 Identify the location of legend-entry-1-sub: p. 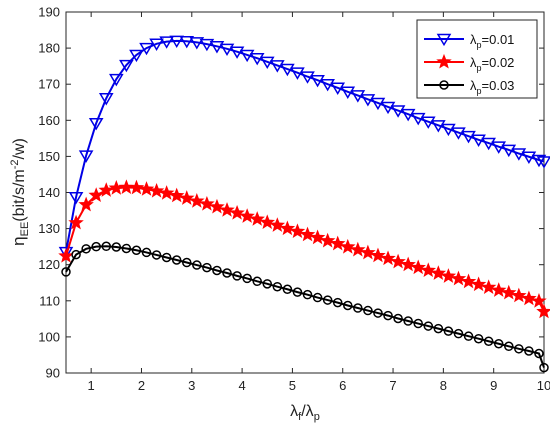
(479, 45).